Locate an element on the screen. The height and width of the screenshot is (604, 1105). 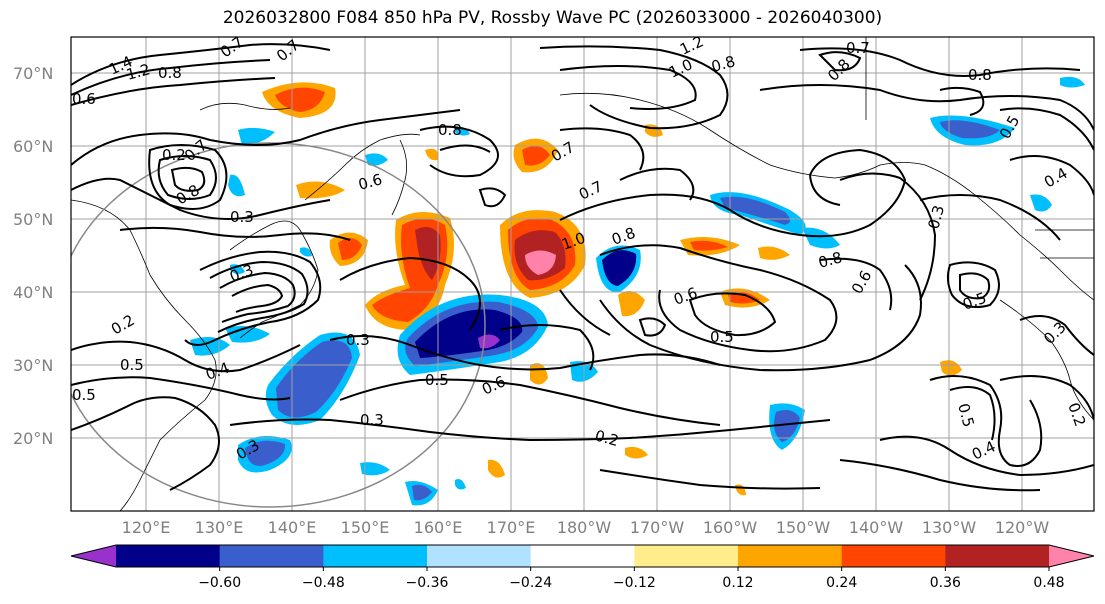
lon-label: 120°E is located at coordinates (146, 527).